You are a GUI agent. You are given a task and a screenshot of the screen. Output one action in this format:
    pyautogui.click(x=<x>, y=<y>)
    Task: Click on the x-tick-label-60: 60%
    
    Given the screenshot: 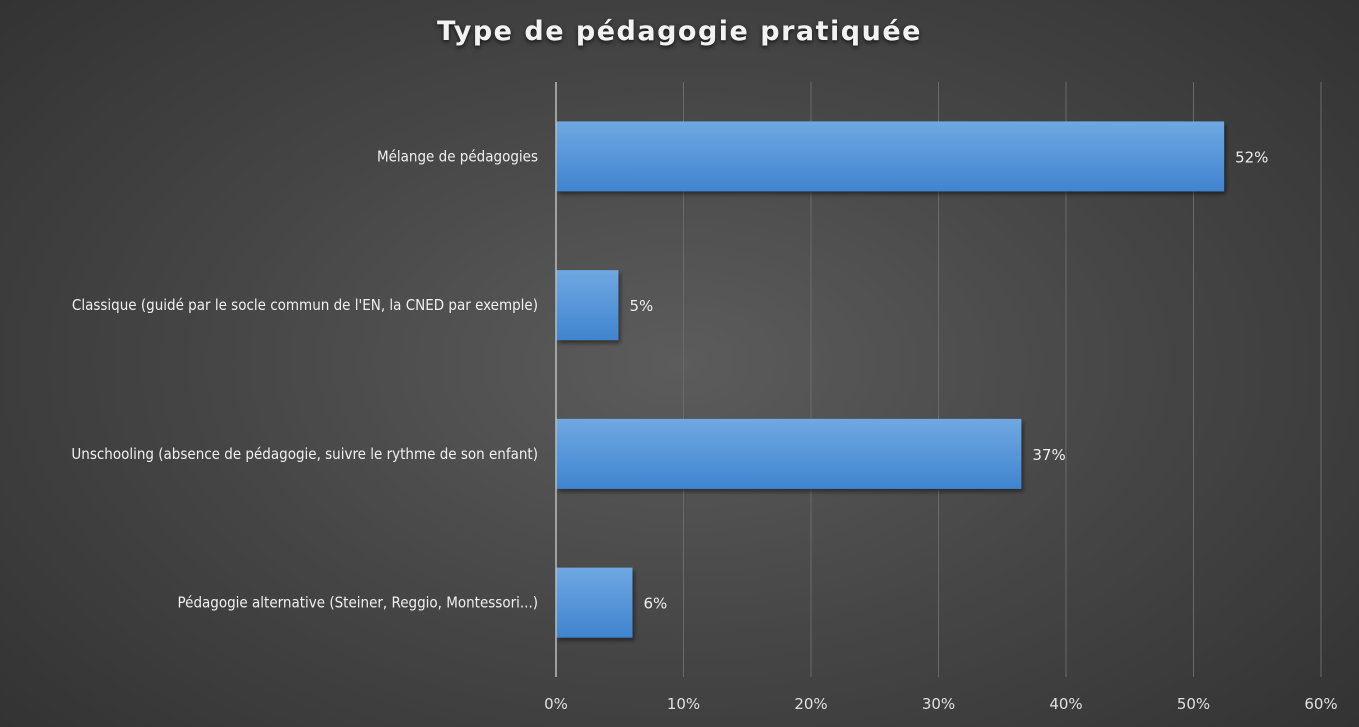 What is the action you would take?
    pyautogui.click(x=1320, y=704)
    